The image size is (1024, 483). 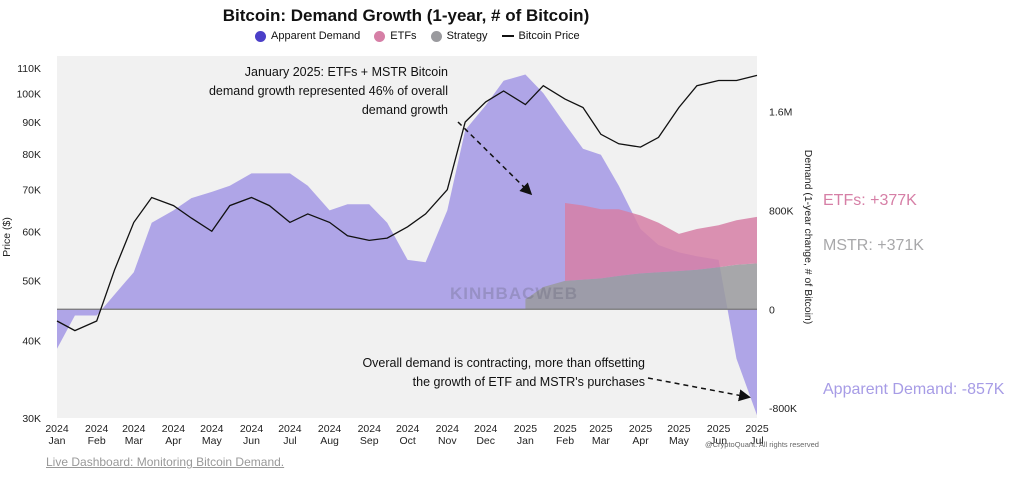 What do you see at coordinates (486, 435) in the screenshot?
I see `x-tick-label: 2024 Dec` at bounding box center [486, 435].